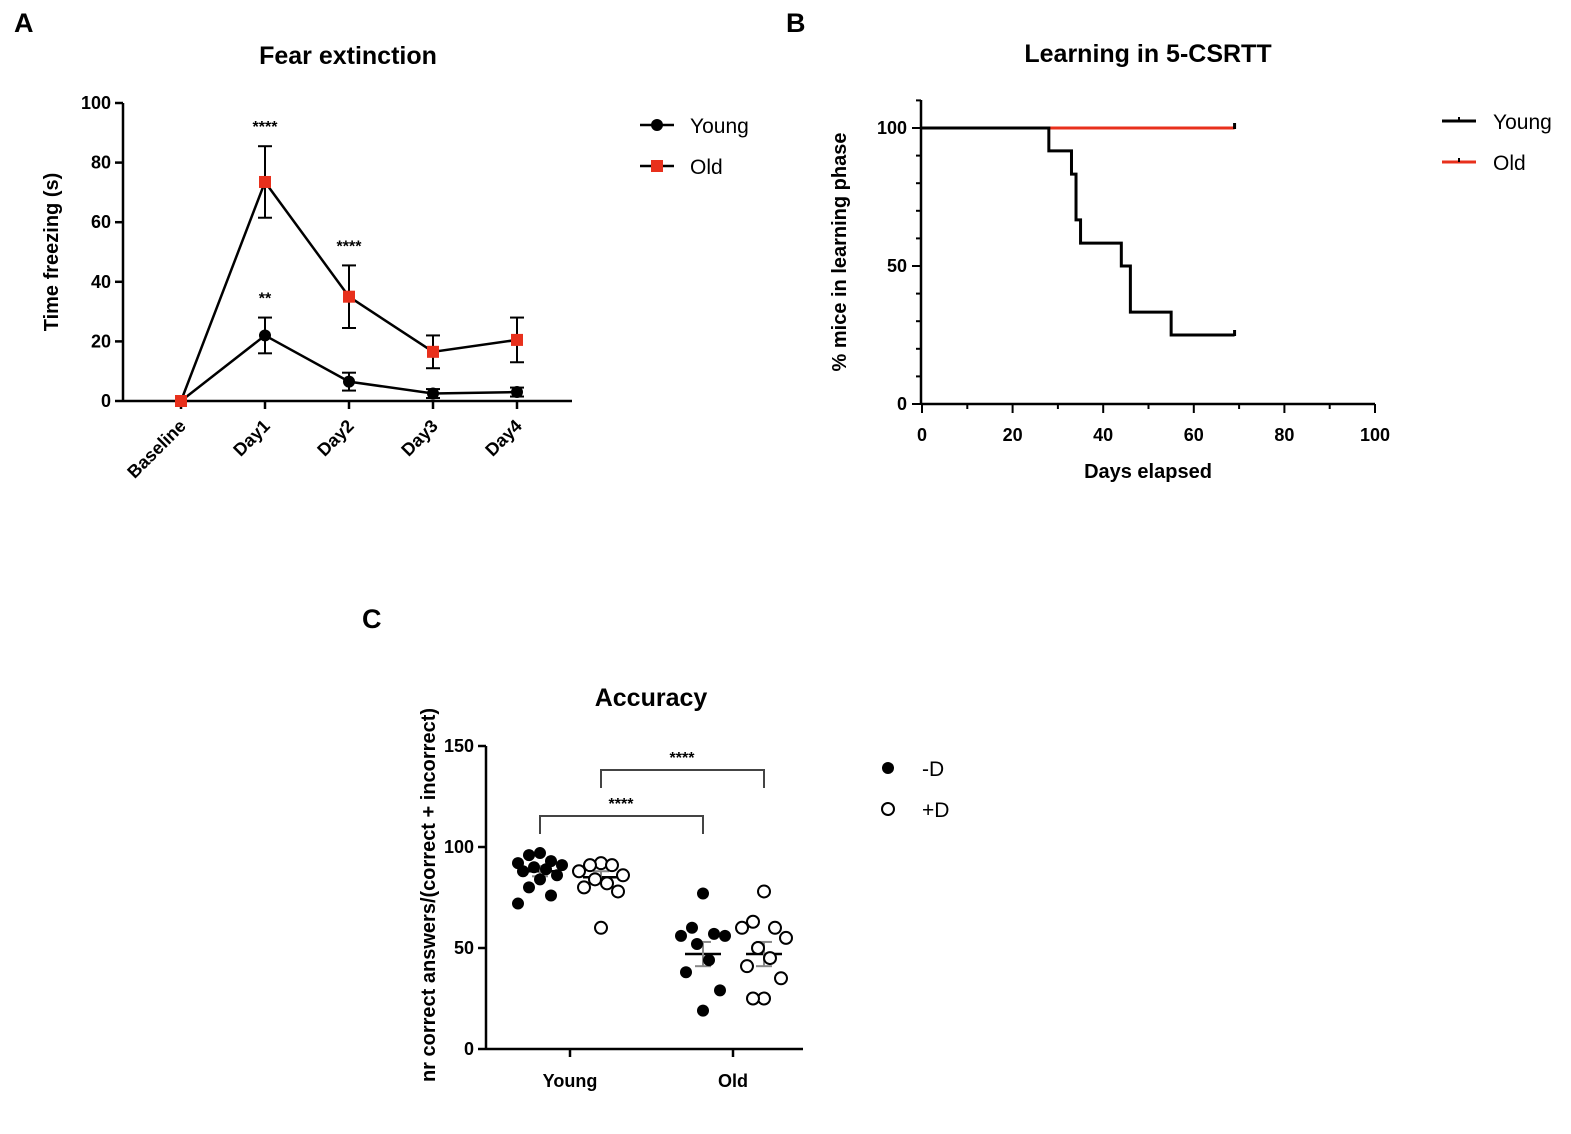  What do you see at coordinates (706, 167) in the screenshot?
I see `panel-a-legend-label-old: Old` at bounding box center [706, 167].